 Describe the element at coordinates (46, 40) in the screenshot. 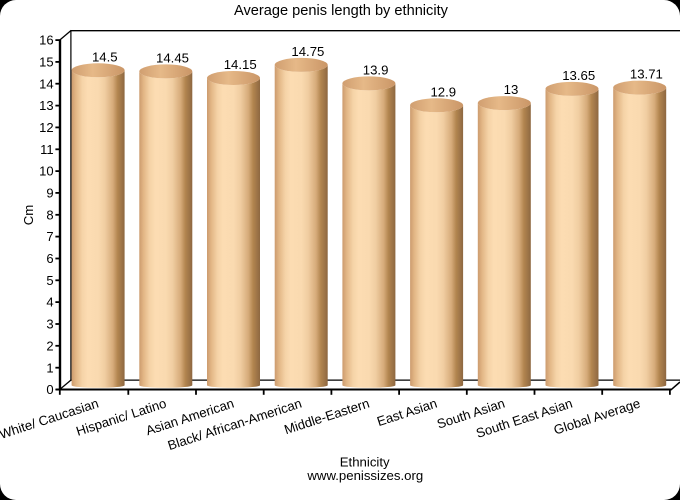

I see `svg-text: 16` at that location.